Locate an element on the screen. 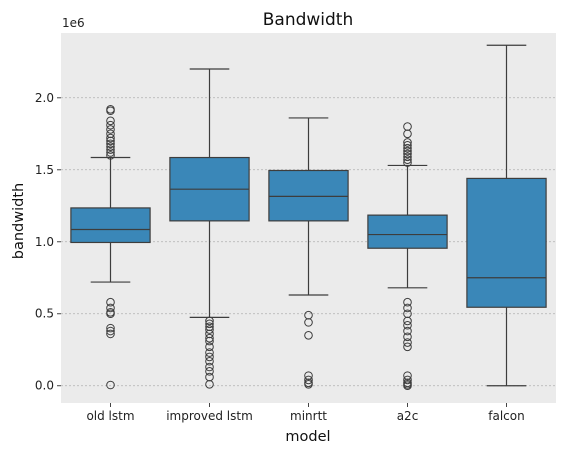 The width and height of the screenshot is (566, 455). x-tick-label: falcon is located at coordinates (506, 416).